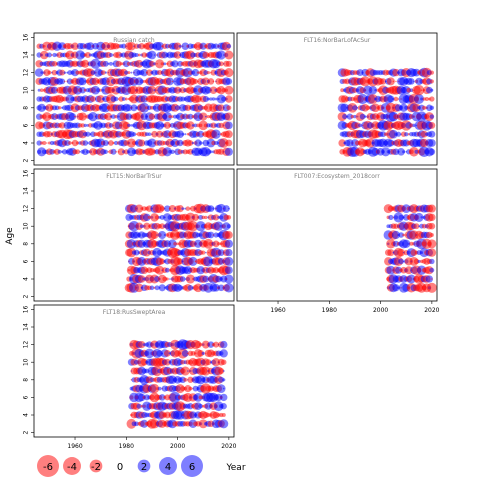 This screenshot has width=480, height=480. What do you see at coordinates (386, 112) in the screenshot?
I see `bubbles` at bounding box center [386, 112].